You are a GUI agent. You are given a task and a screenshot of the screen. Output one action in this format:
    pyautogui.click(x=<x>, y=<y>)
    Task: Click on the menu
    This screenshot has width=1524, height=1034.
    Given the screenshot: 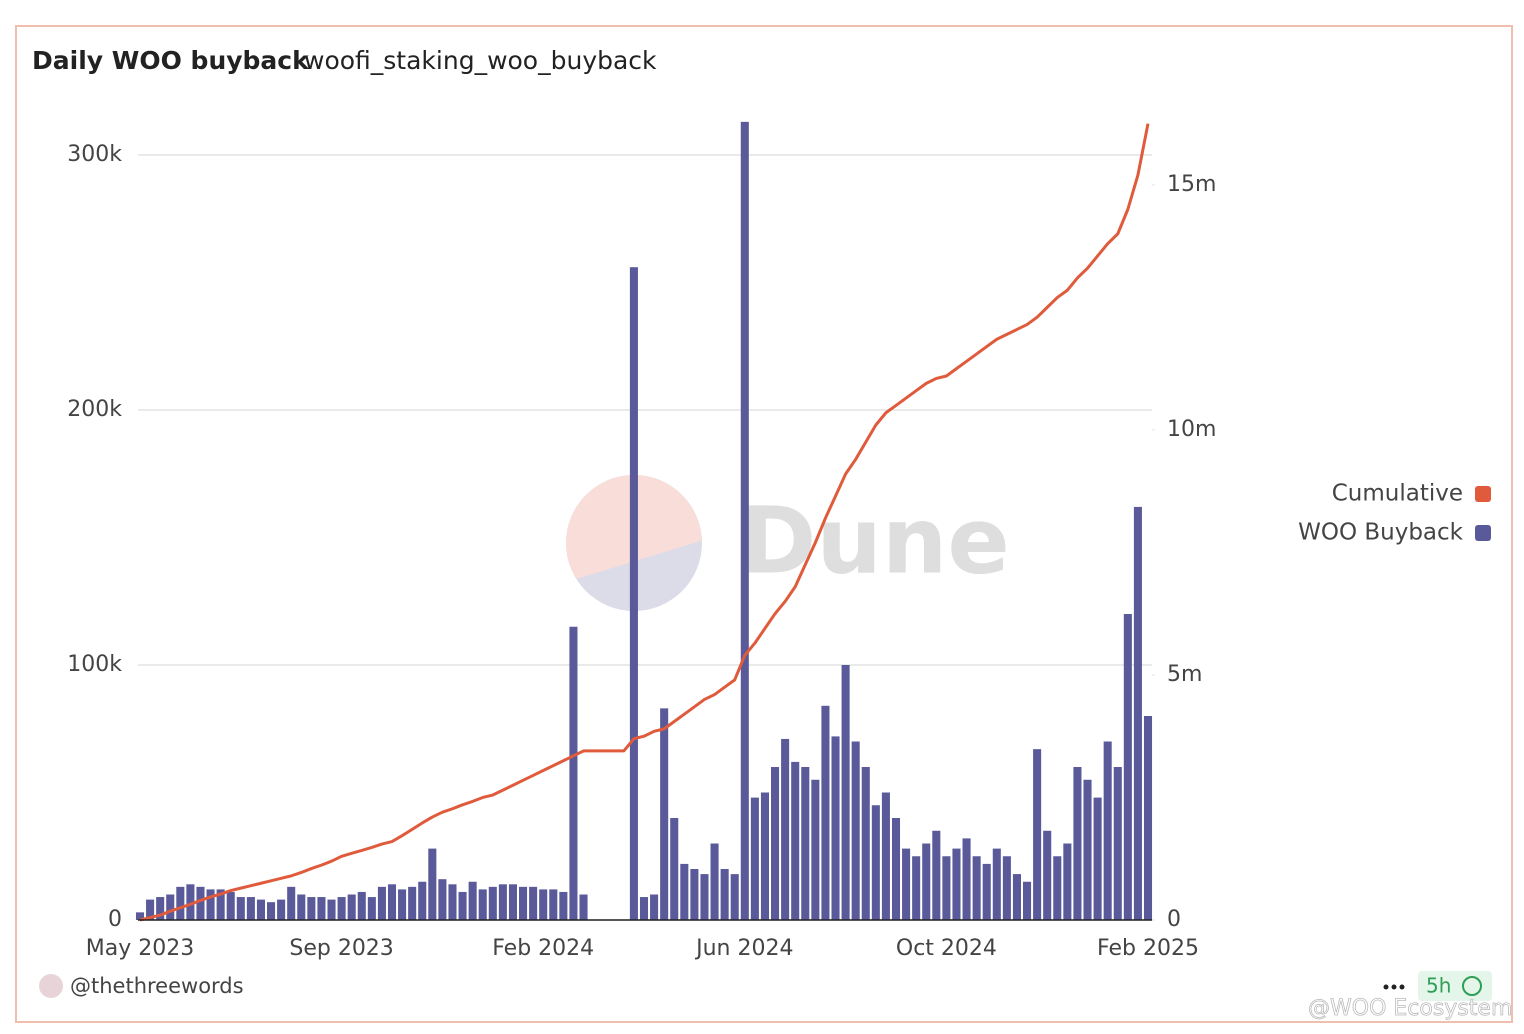 What is the action you would take?
    pyautogui.click(x=1394, y=987)
    